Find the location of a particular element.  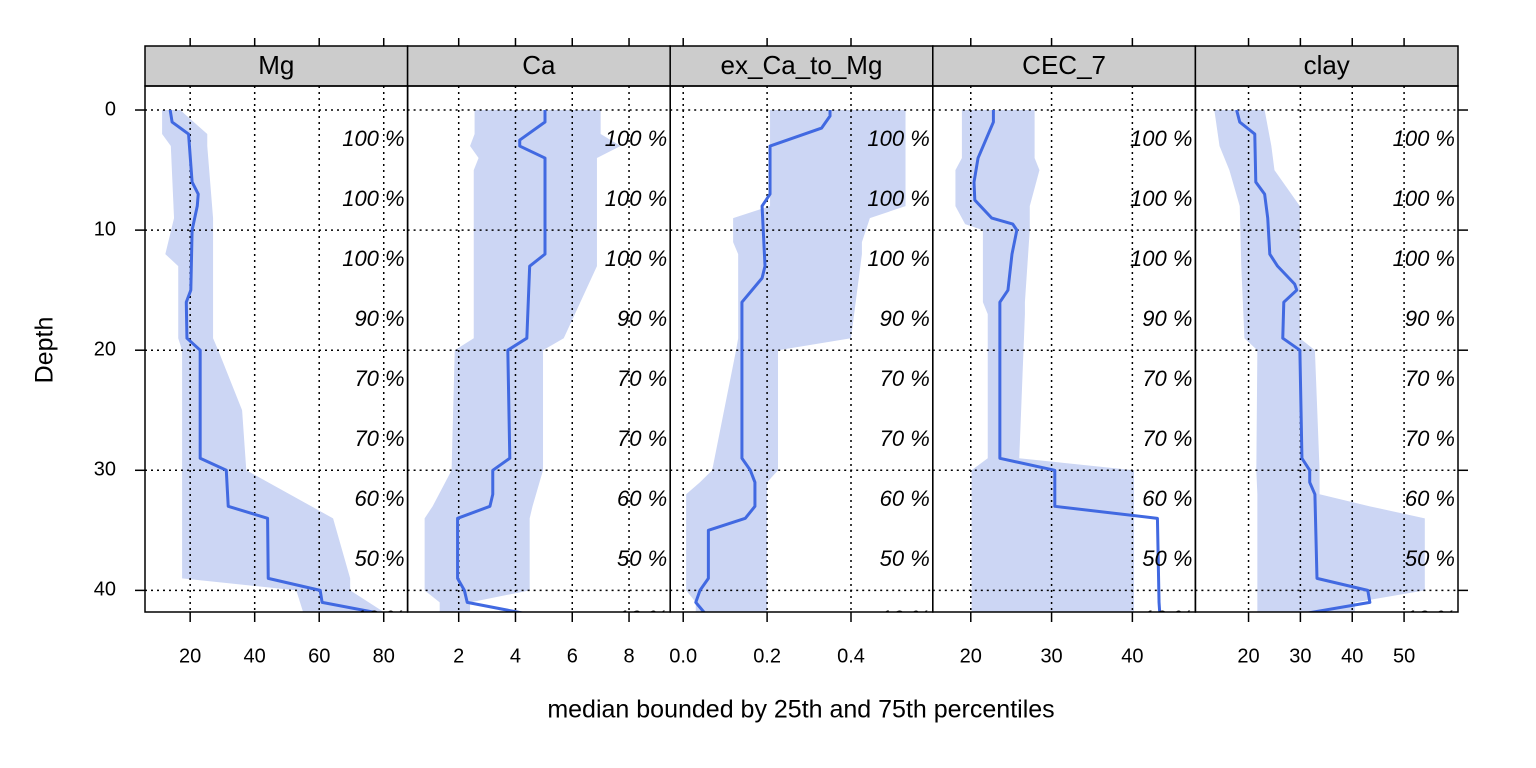

x-tick-label: 80 is located at coordinates (384, 656).